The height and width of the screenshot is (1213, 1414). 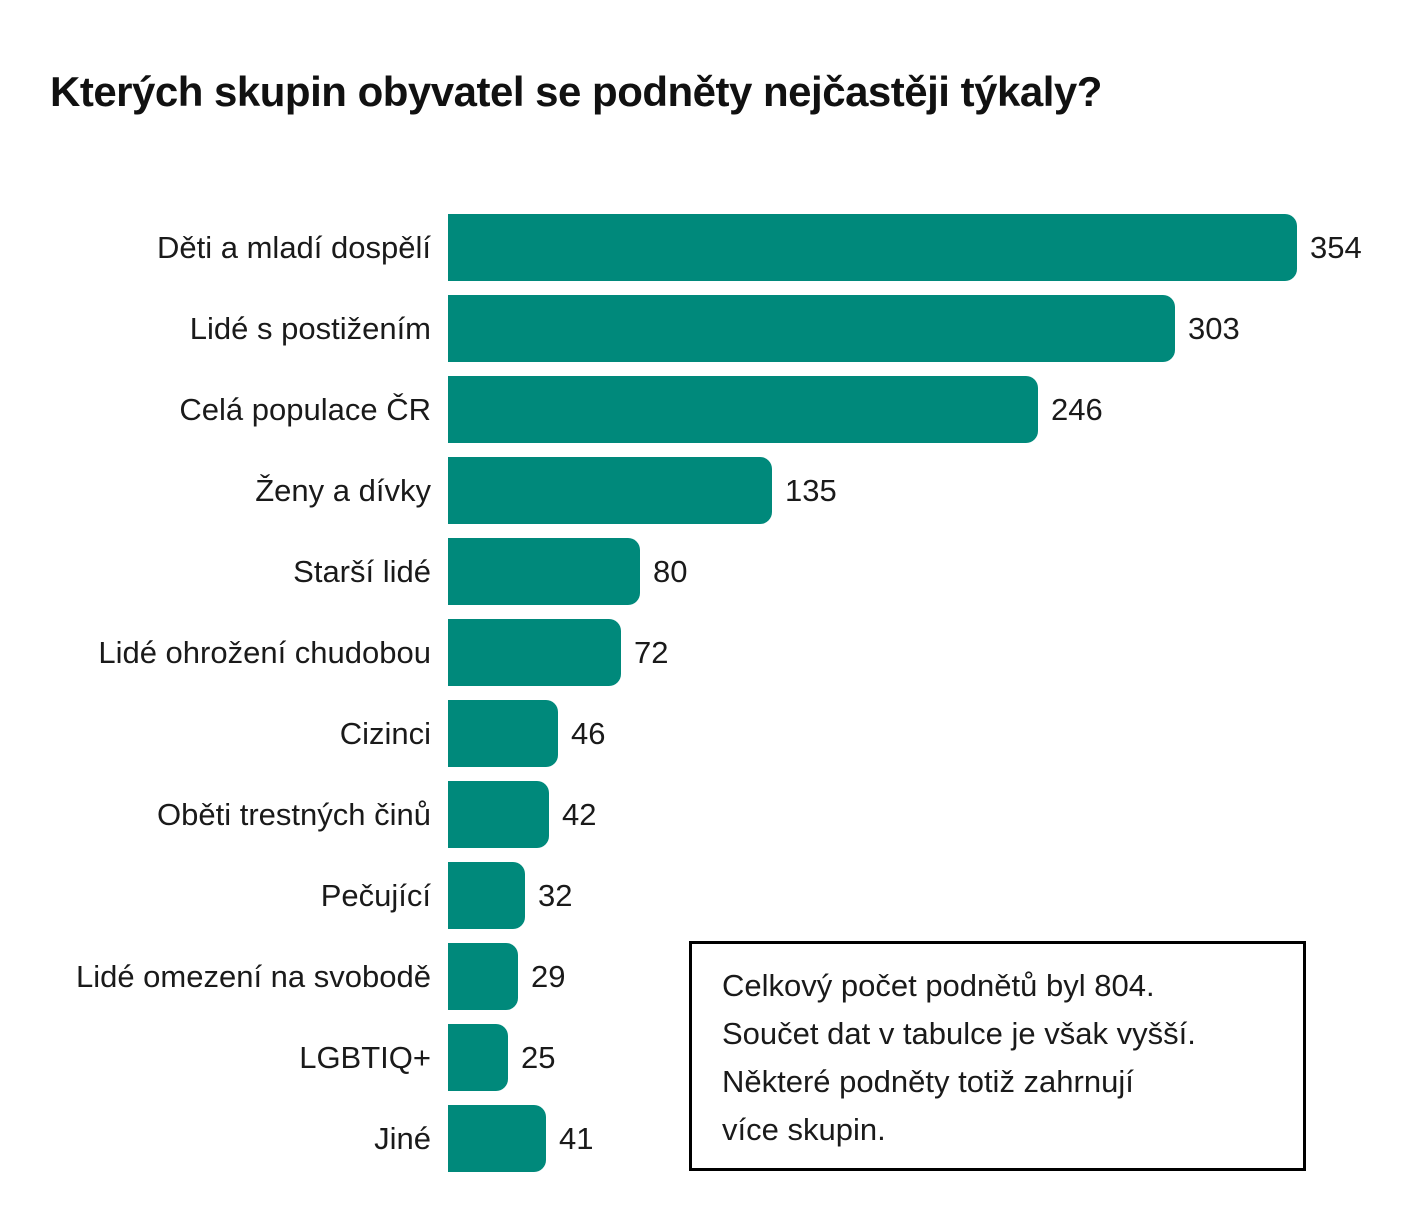 What do you see at coordinates (365, 1057) in the screenshot?
I see `category-label: LGBTIQ+` at bounding box center [365, 1057].